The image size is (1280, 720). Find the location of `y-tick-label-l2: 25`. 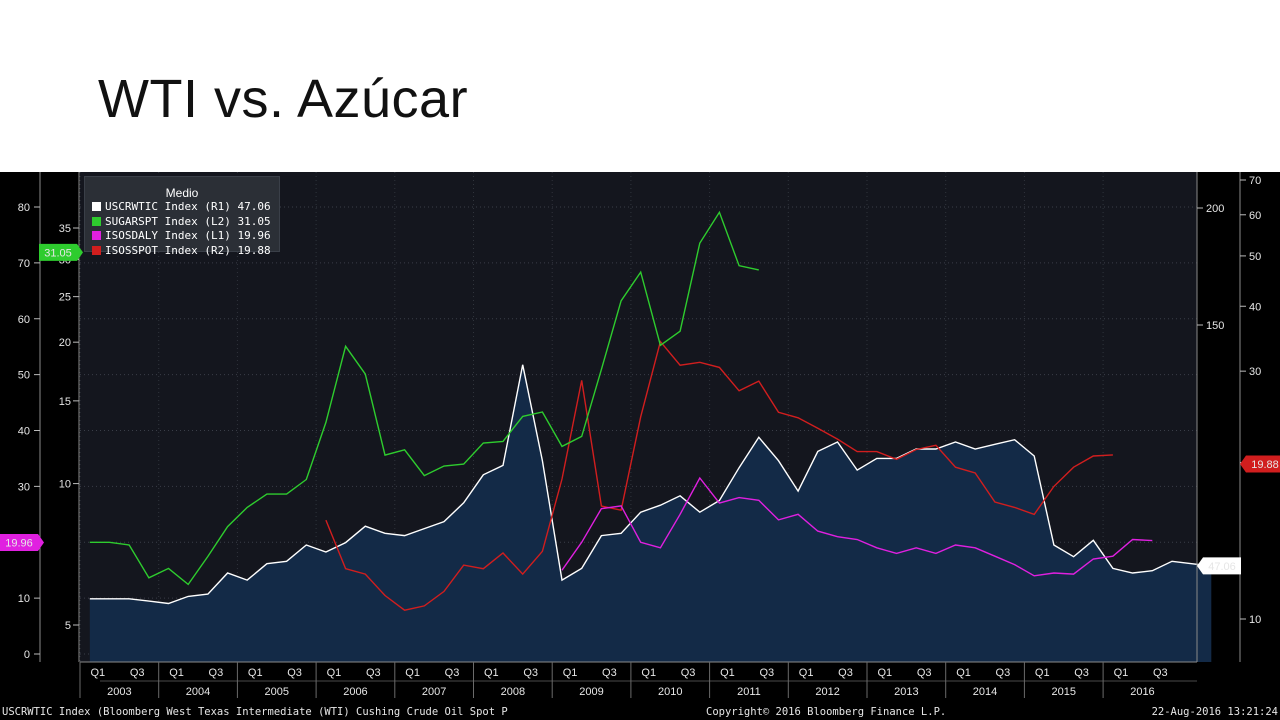

y-tick-label-l2: 25 is located at coordinates (65, 298).